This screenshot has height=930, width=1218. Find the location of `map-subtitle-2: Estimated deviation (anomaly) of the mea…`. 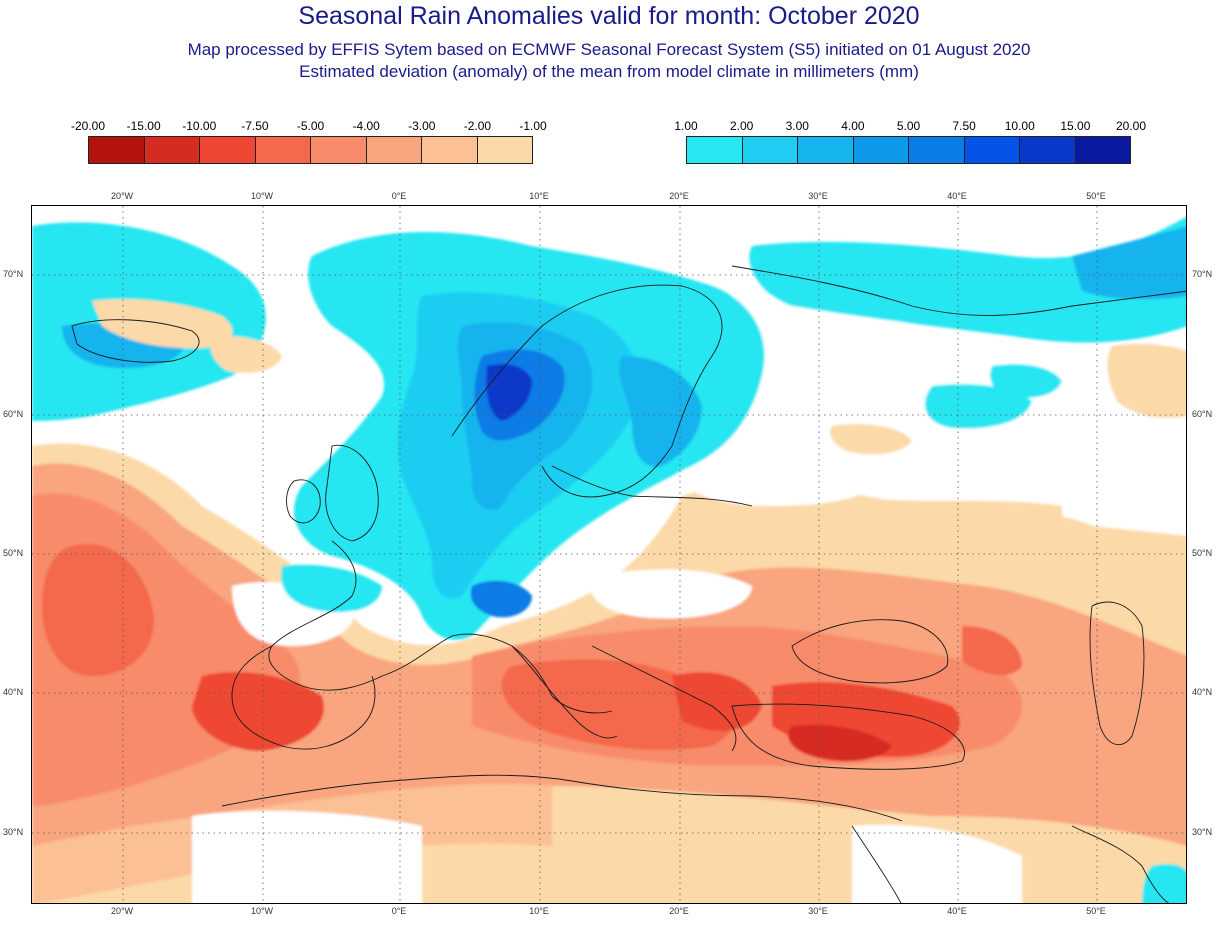

map-subtitle-2: Estimated deviation (anomaly) of the mea… is located at coordinates (609, 71).